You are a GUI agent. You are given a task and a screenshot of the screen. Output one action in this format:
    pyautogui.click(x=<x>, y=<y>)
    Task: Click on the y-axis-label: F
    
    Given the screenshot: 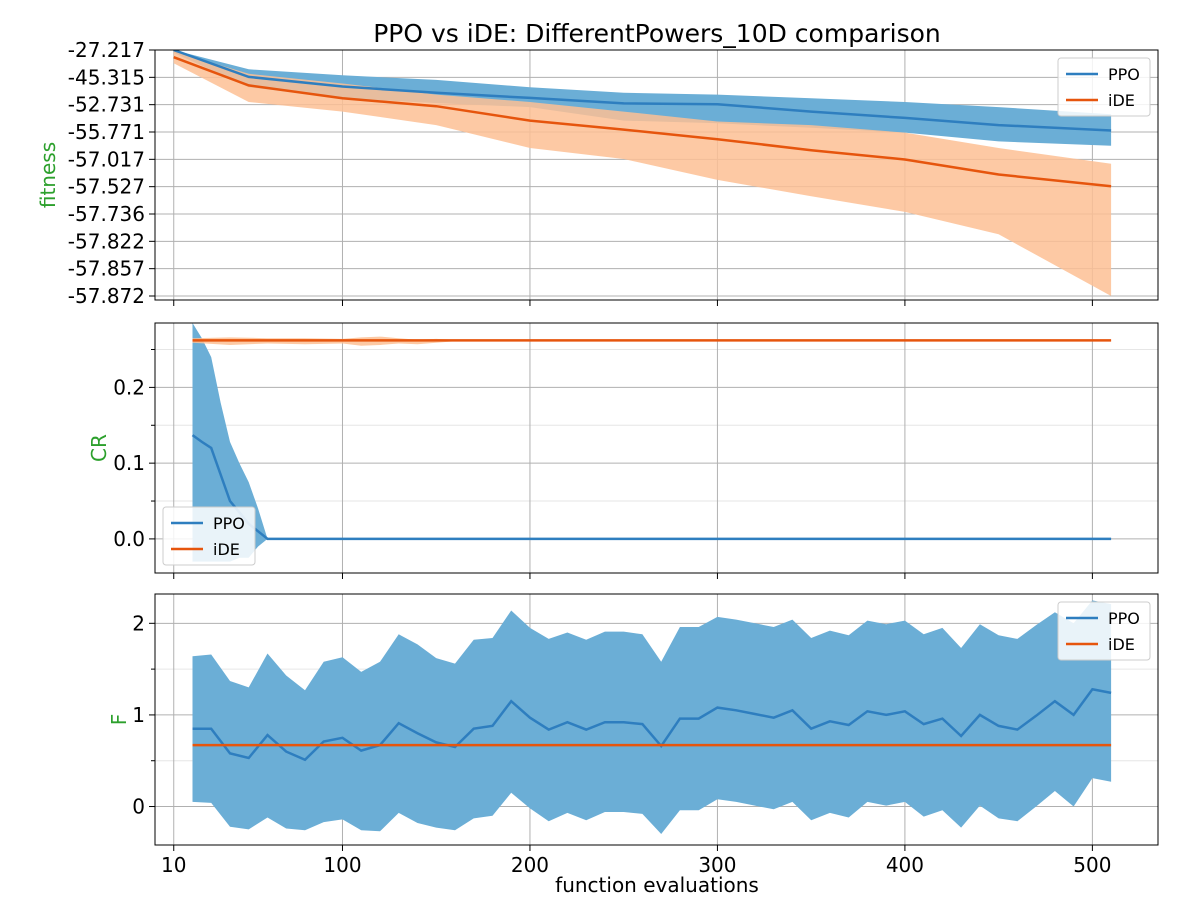 What is the action you would take?
    pyautogui.click(x=119, y=720)
    